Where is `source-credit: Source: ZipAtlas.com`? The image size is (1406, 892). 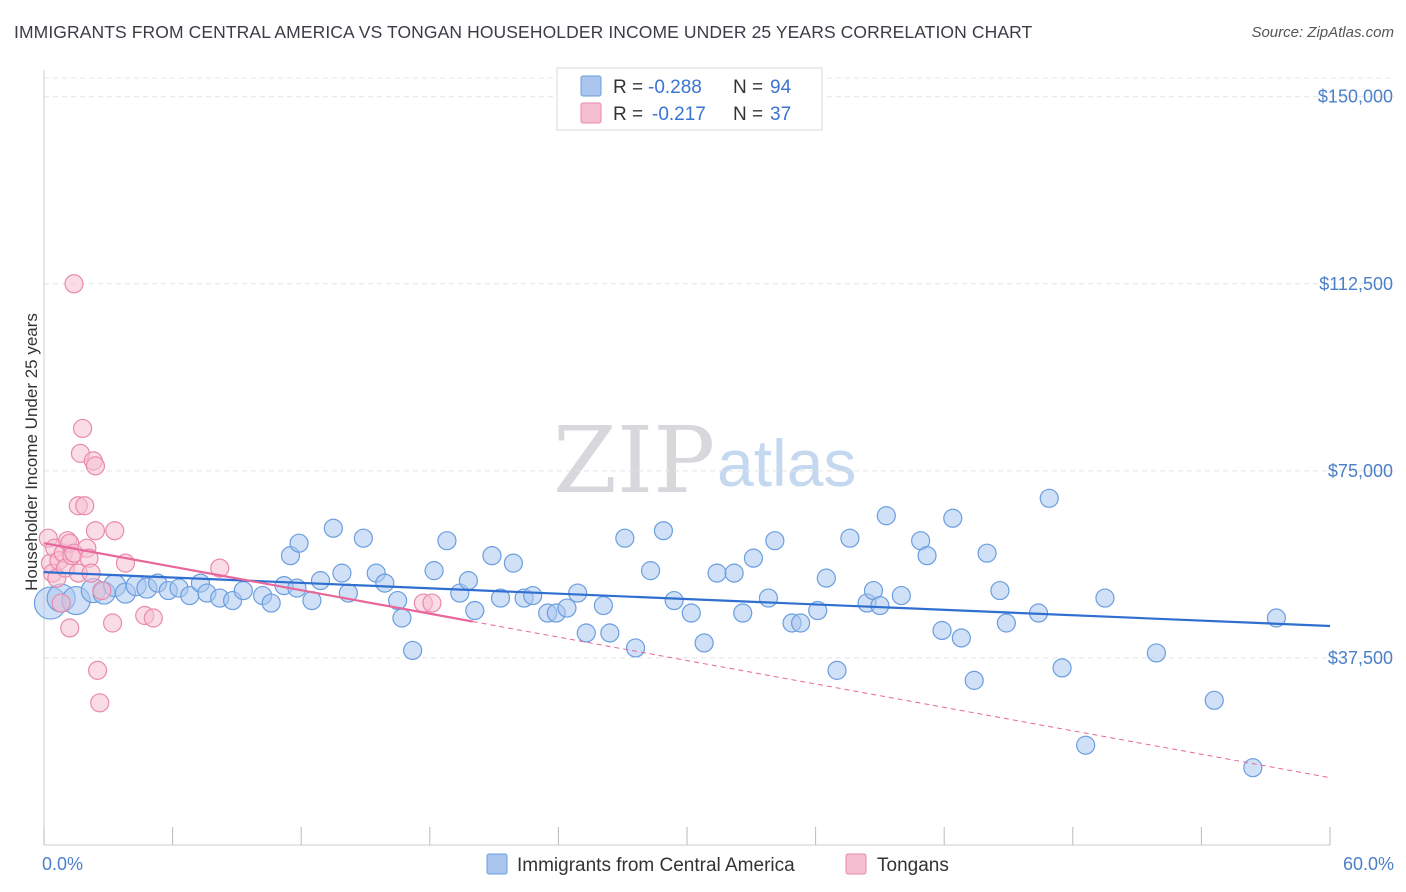
source-credit: Source: ZipAtlas.com is located at coordinates (1322, 32).